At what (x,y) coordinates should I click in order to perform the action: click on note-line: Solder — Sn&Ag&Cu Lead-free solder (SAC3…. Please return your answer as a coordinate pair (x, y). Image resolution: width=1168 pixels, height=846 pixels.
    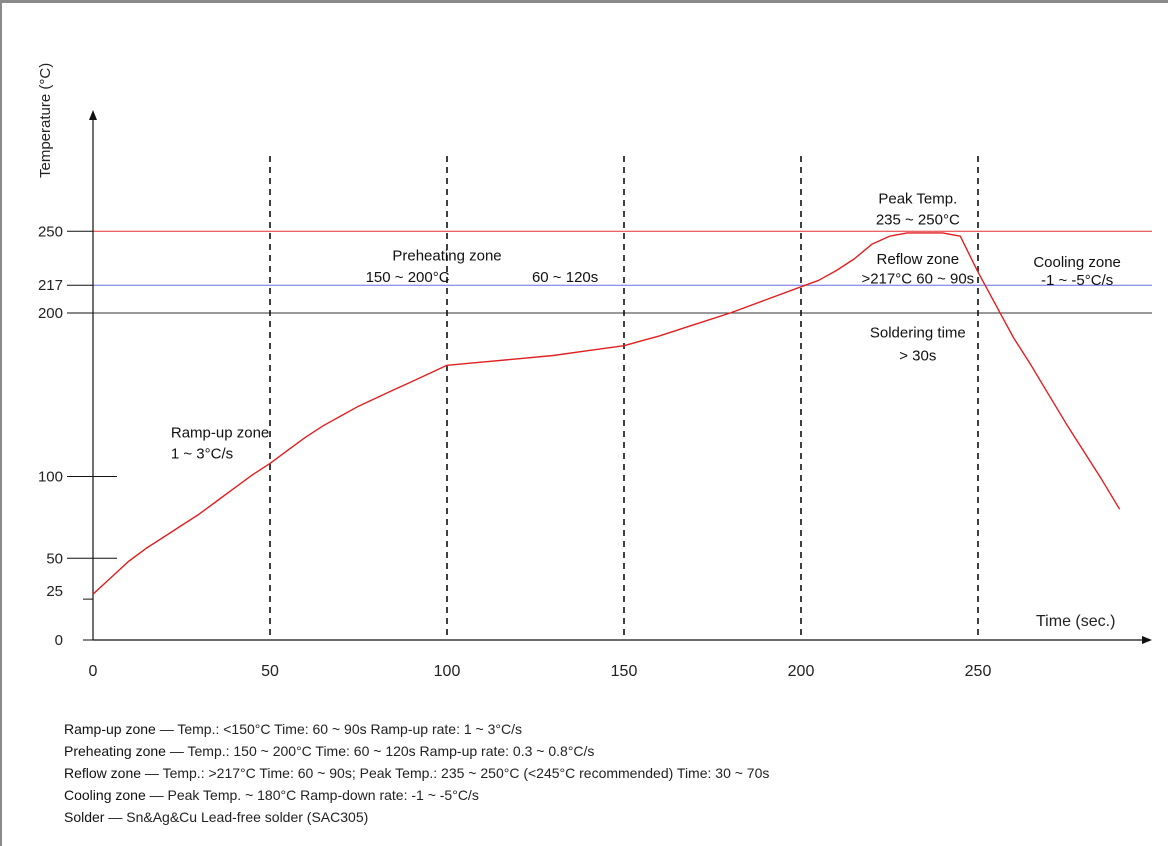
    Looking at the image, I should click on (609, 817).